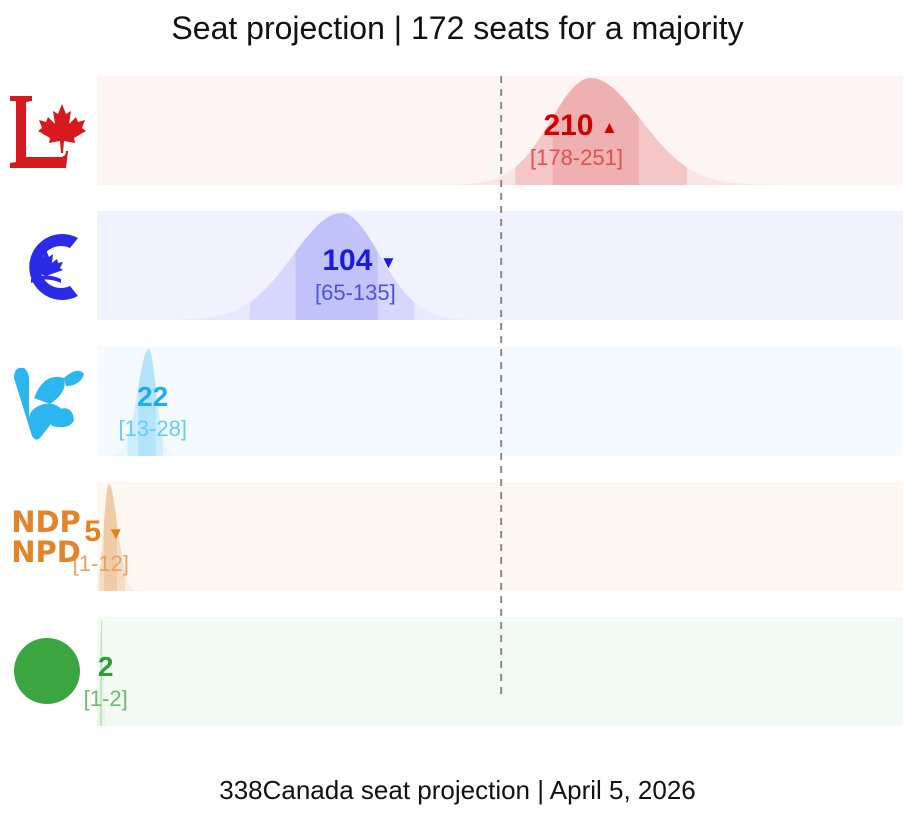 This screenshot has height=838, width=915. I want to click on party-band-bloc, so click(500, 401).